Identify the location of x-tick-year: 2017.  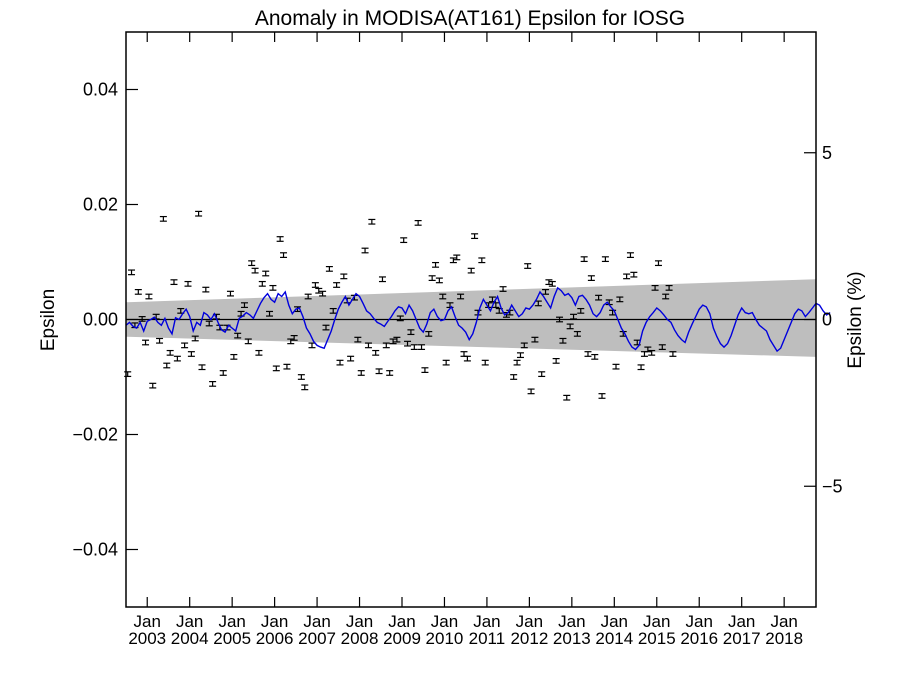
(742, 638).